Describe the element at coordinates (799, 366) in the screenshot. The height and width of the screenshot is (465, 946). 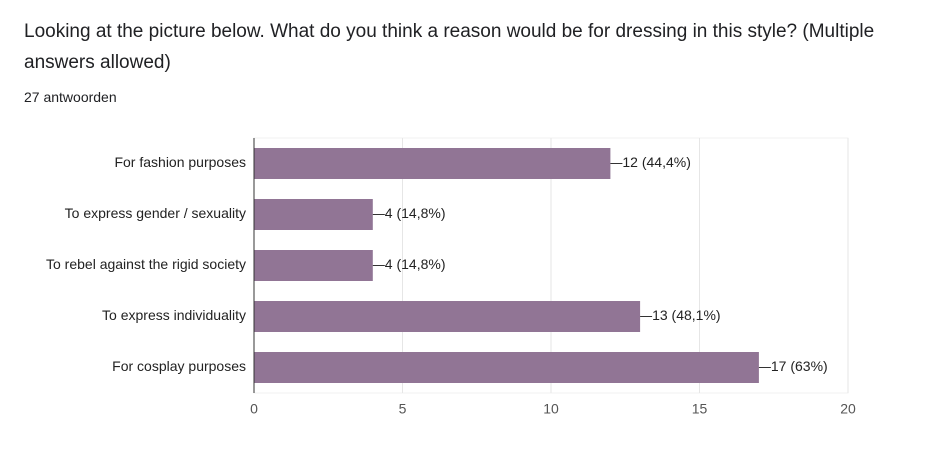
I see `value-label: 17 (63%)` at that location.